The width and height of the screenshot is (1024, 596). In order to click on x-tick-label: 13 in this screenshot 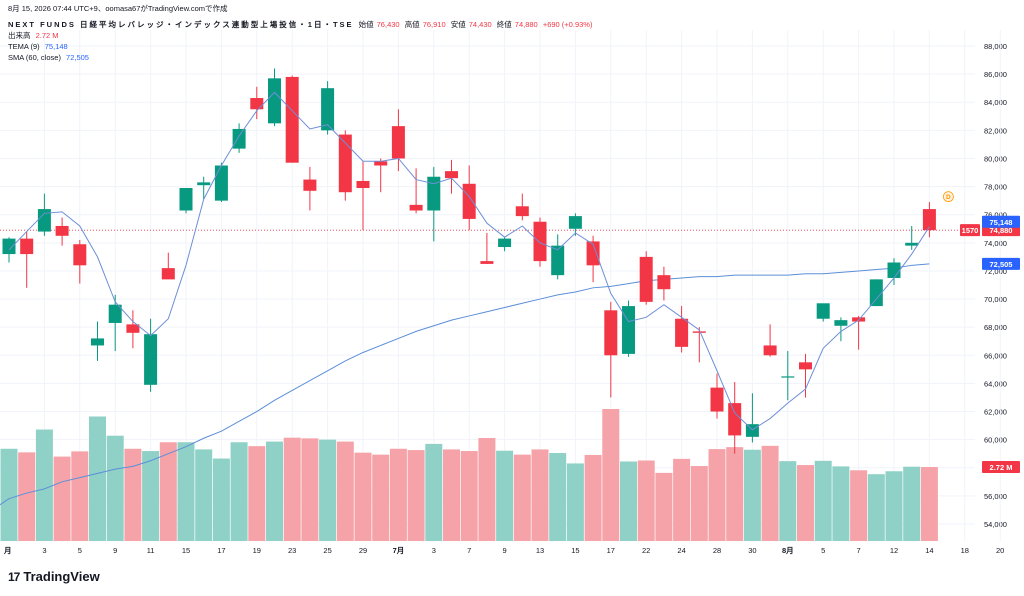, I will do `click(540, 550)`.